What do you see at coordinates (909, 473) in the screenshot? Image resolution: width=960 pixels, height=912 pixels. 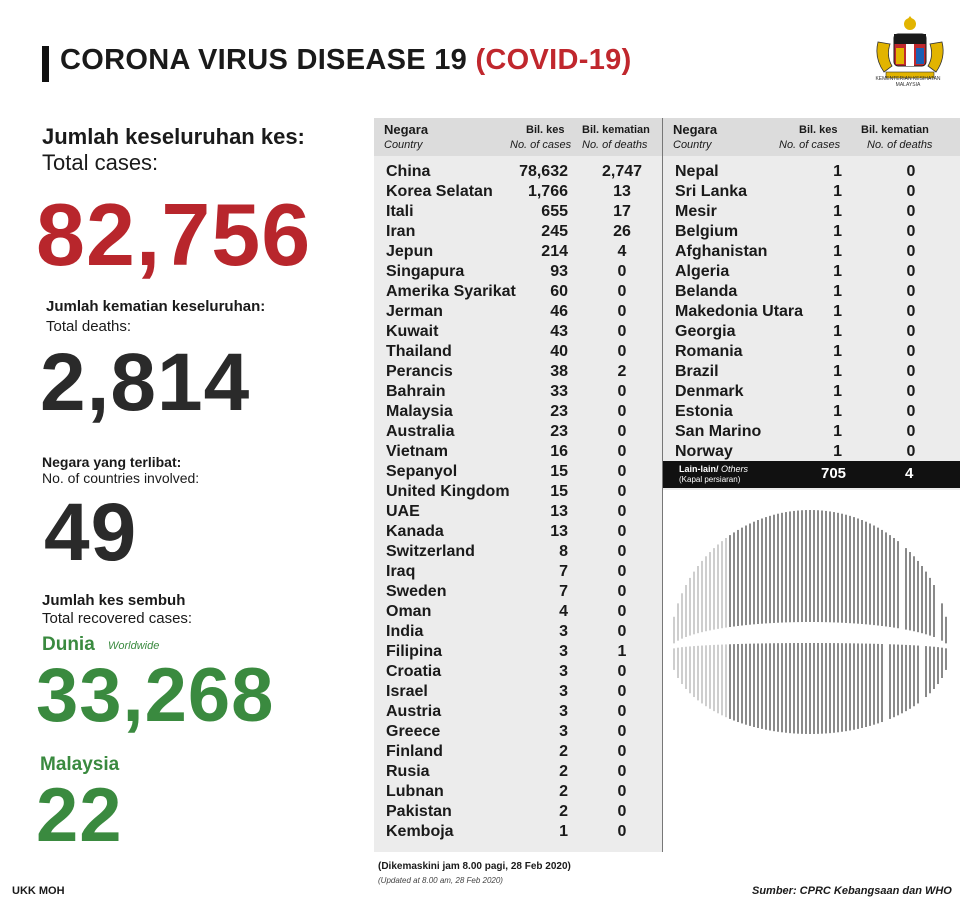 I see `others-deaths: 4` at bounding box center [909, 473].